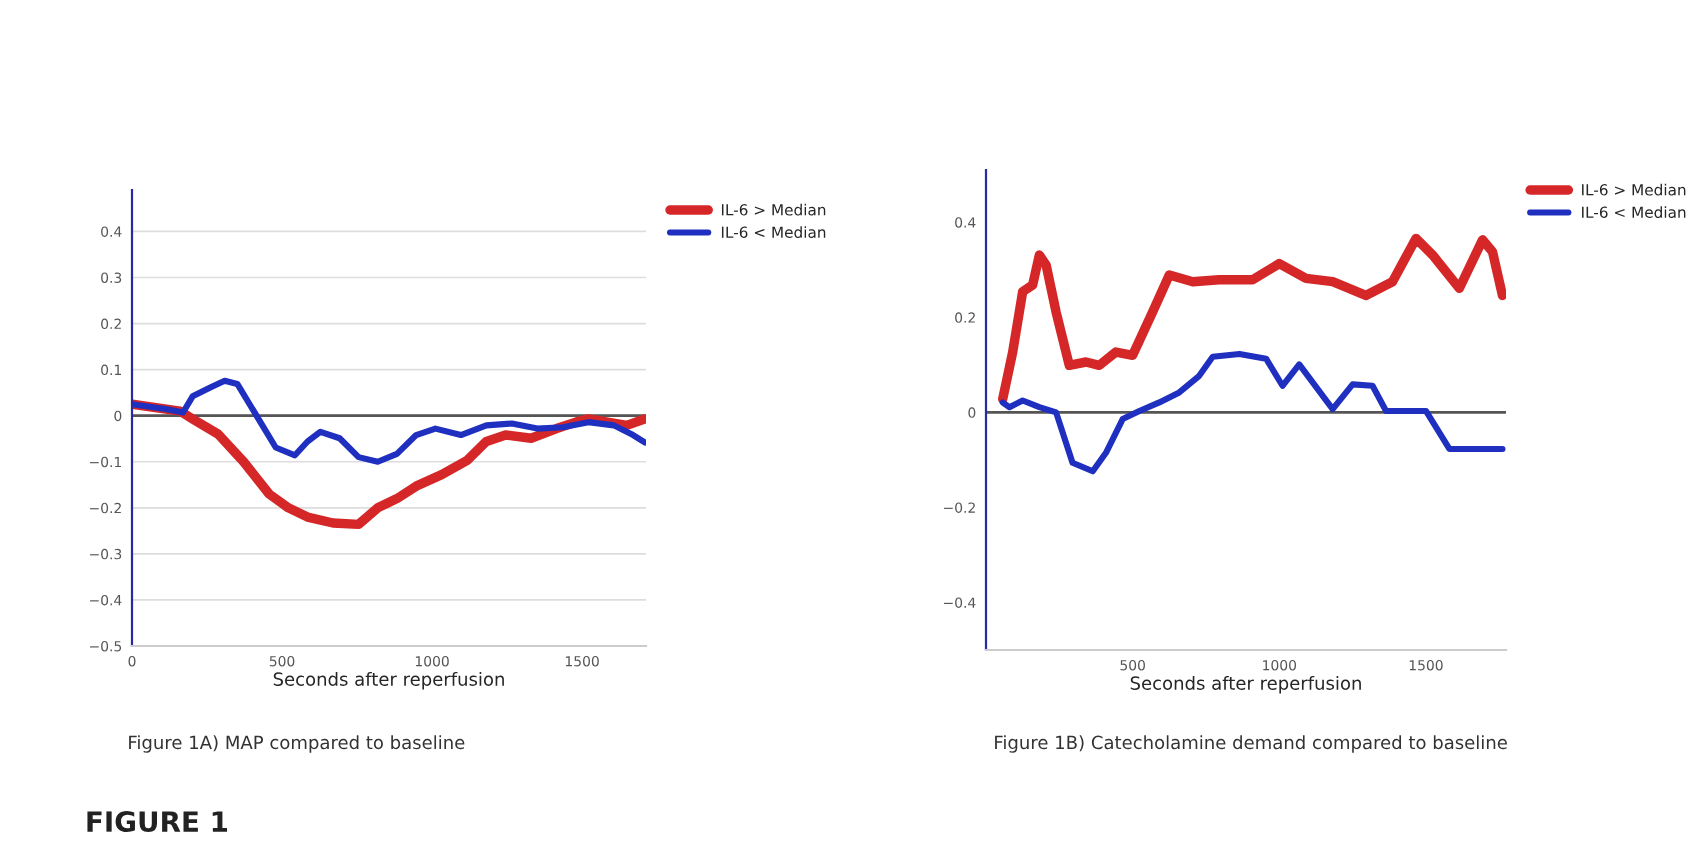 Image resolution: width=1698 pixels, height=862 pixels. I want to click on caption: Figure 1A) MAP compared to baseline, so click(297, 744).